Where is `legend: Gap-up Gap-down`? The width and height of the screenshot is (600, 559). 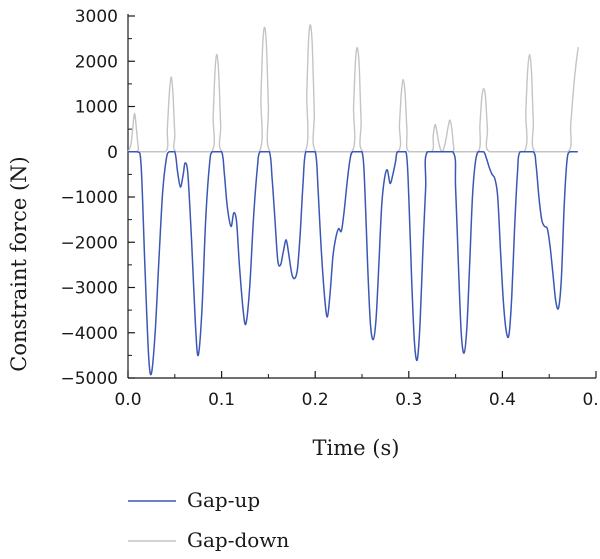 legend: Gap-up Gap-down is located at coordinates (208, 520).